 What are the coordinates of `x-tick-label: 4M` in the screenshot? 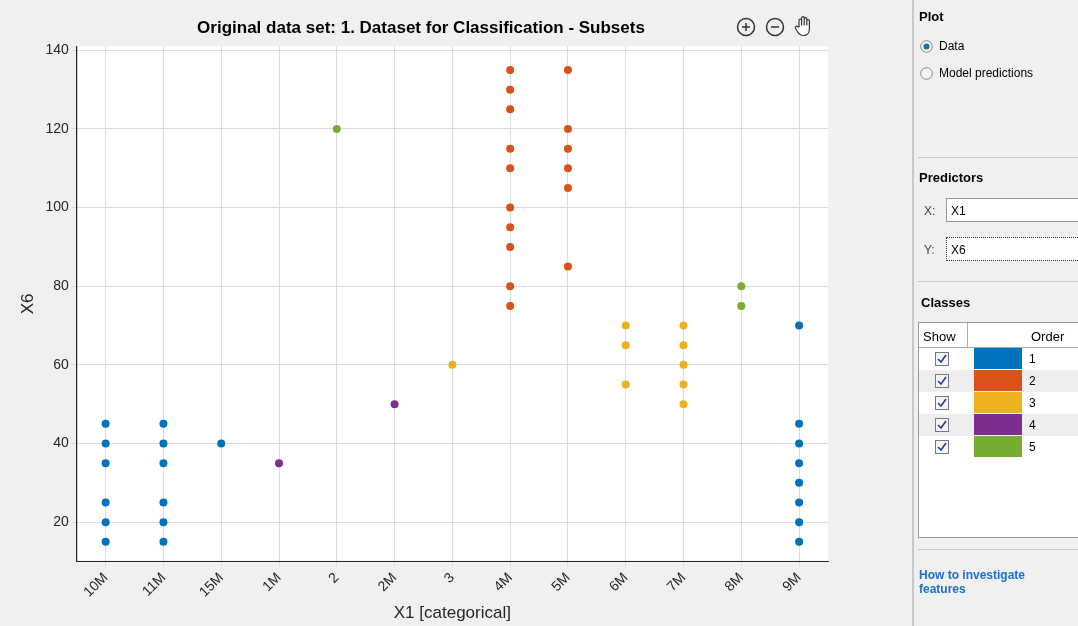 It's located at (502, 581).